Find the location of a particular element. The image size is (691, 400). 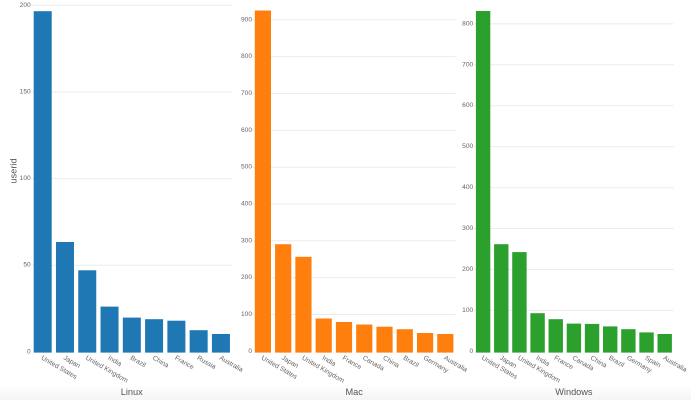

svg-text: 150 is located at coordinates (25, 92).